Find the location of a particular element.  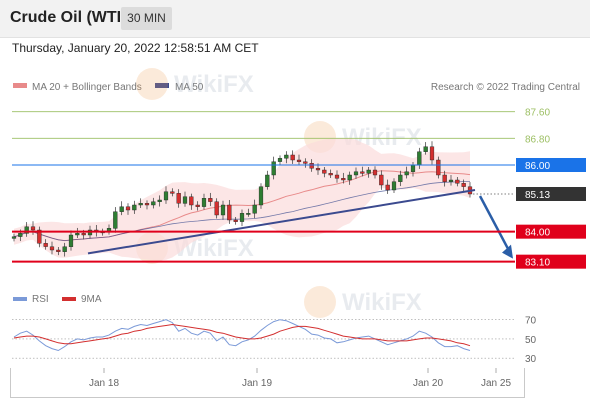

price-tag-label: 85.13 is located at coordinates (537, 195).